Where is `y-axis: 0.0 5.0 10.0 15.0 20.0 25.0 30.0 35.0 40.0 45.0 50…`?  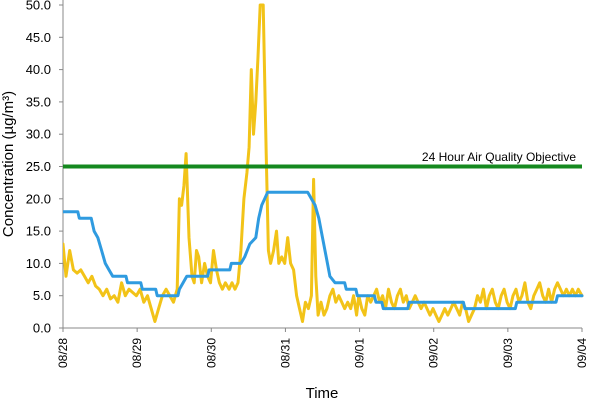
y-axis: 0.0 5.0 10.0 15.0 20.0 25.0 30.0 35.0 40.0 45.0 50… is located at coordinates (44, 168).